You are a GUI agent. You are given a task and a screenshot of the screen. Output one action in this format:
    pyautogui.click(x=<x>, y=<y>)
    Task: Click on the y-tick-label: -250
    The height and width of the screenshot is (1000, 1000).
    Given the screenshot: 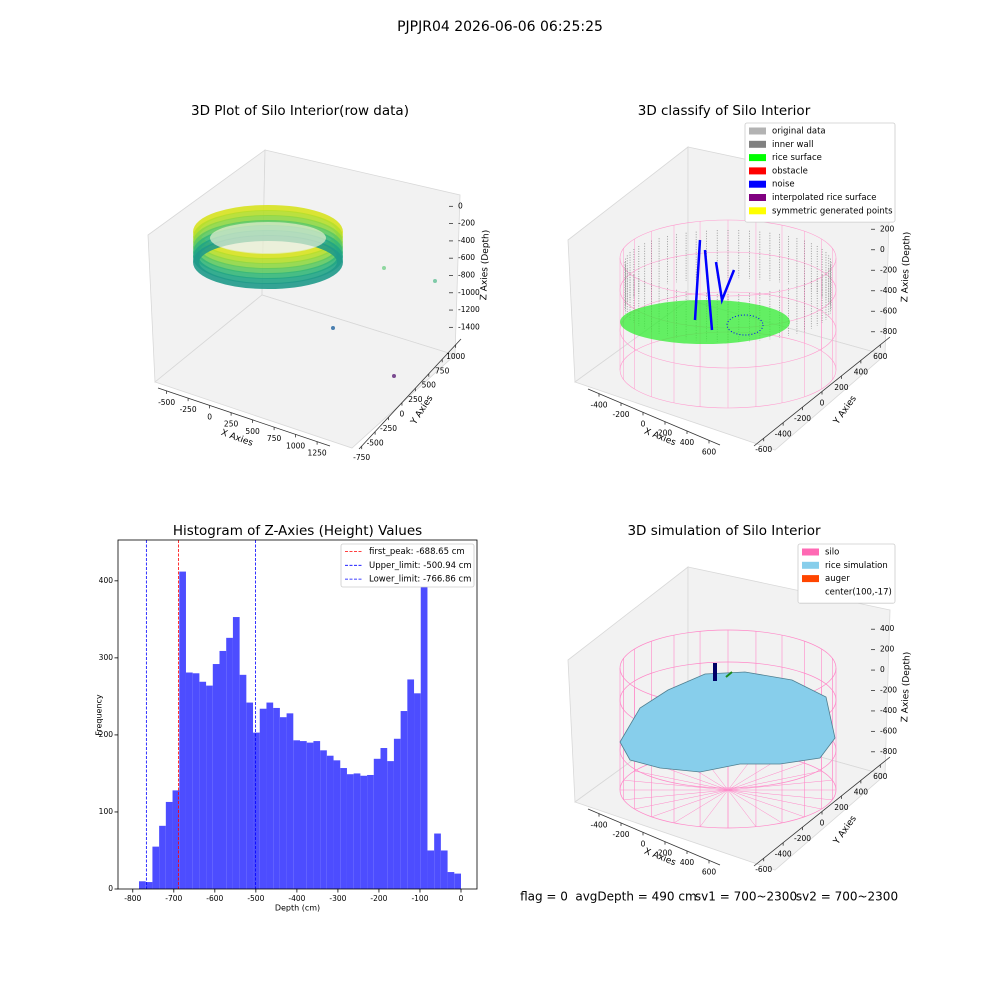 What is the action you would take?
    pyautogui.click(x=388, y=428)
    